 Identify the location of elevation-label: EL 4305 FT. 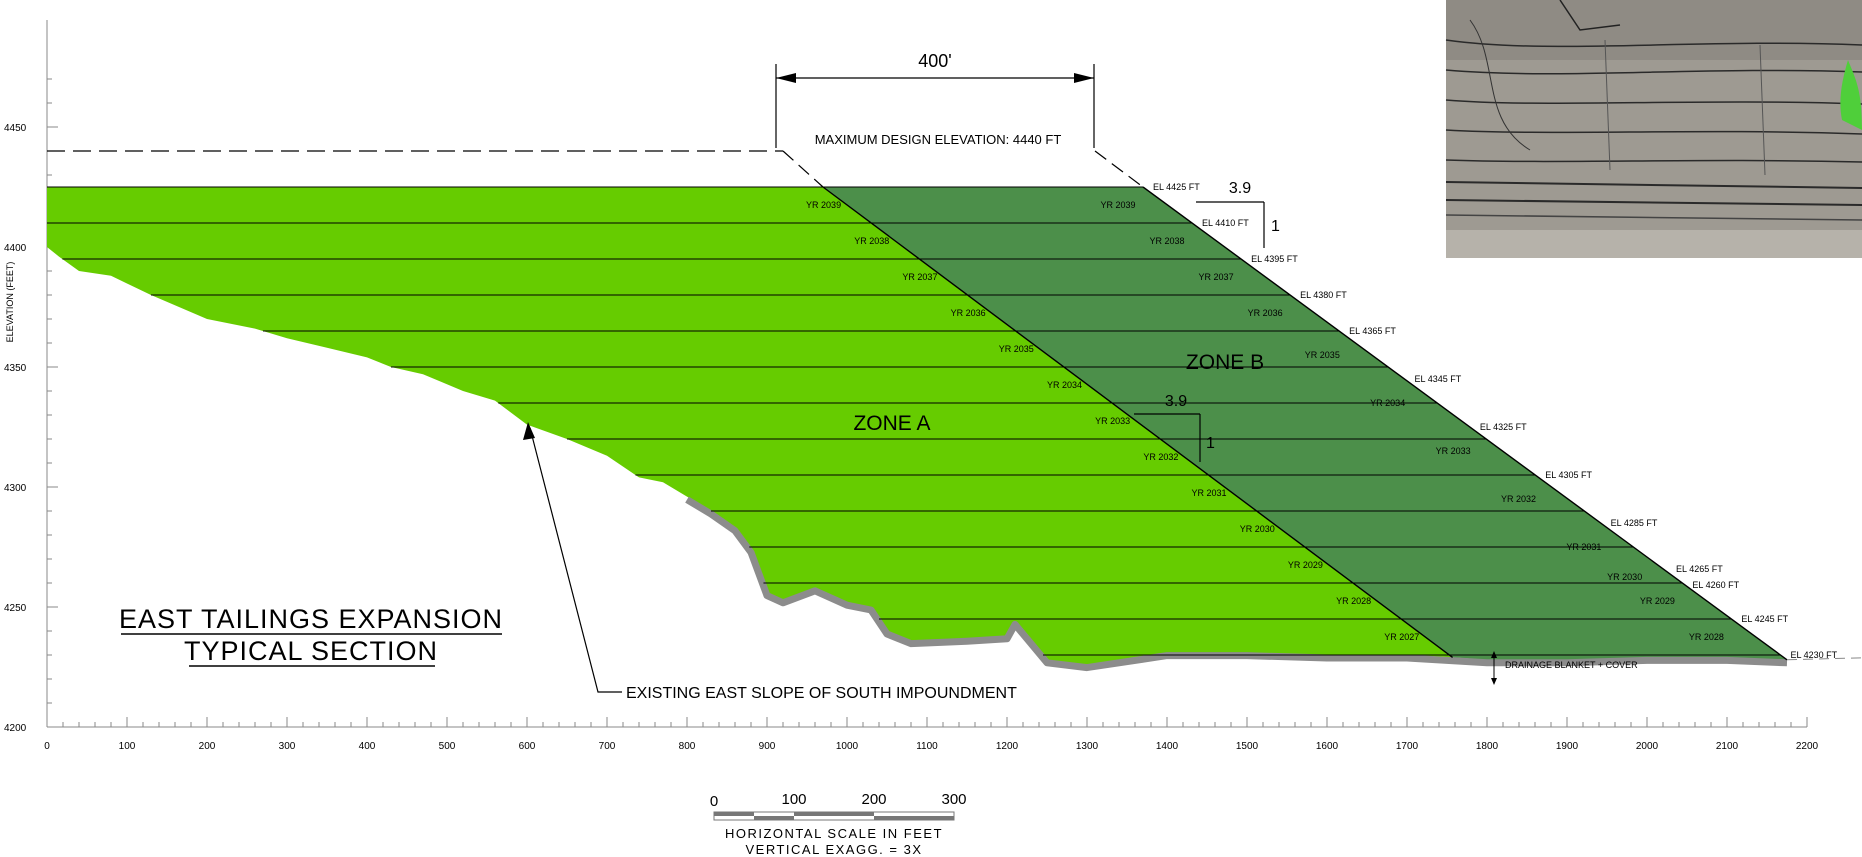
(1568, 475).